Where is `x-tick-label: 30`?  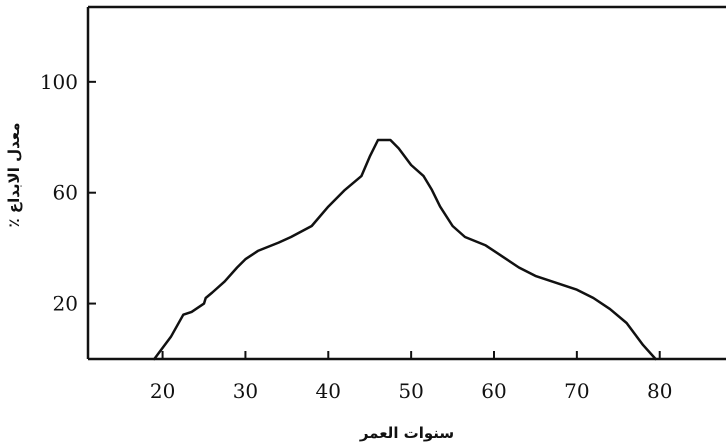
x-tick-label: 30 is located at coordinates (245, 391).